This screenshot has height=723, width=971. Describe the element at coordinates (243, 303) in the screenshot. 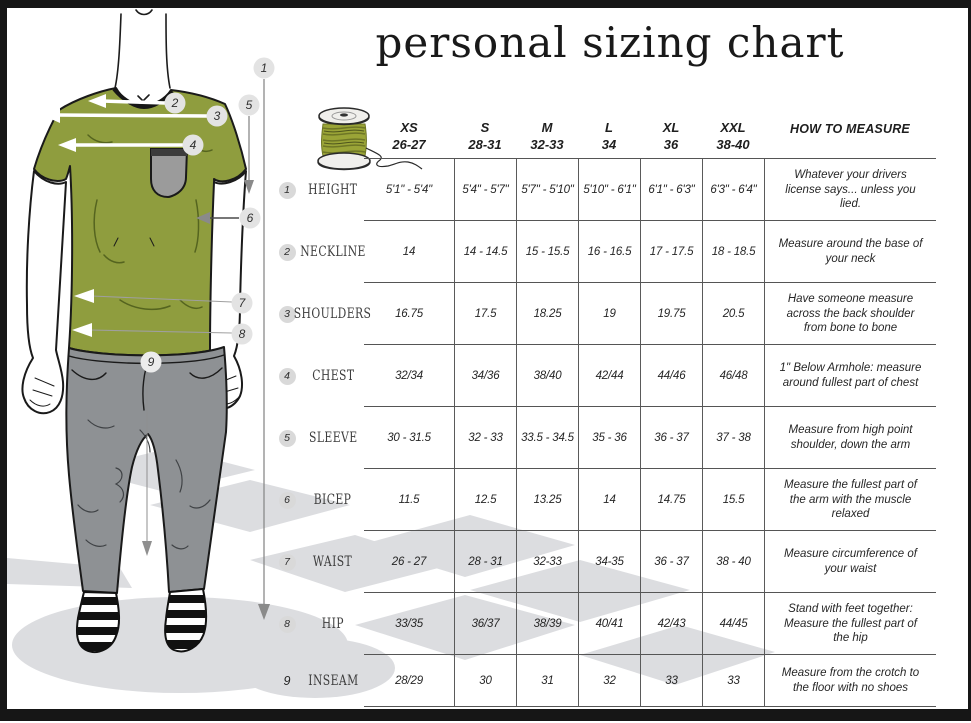

I see `figure-callout-7: 7` at that location.